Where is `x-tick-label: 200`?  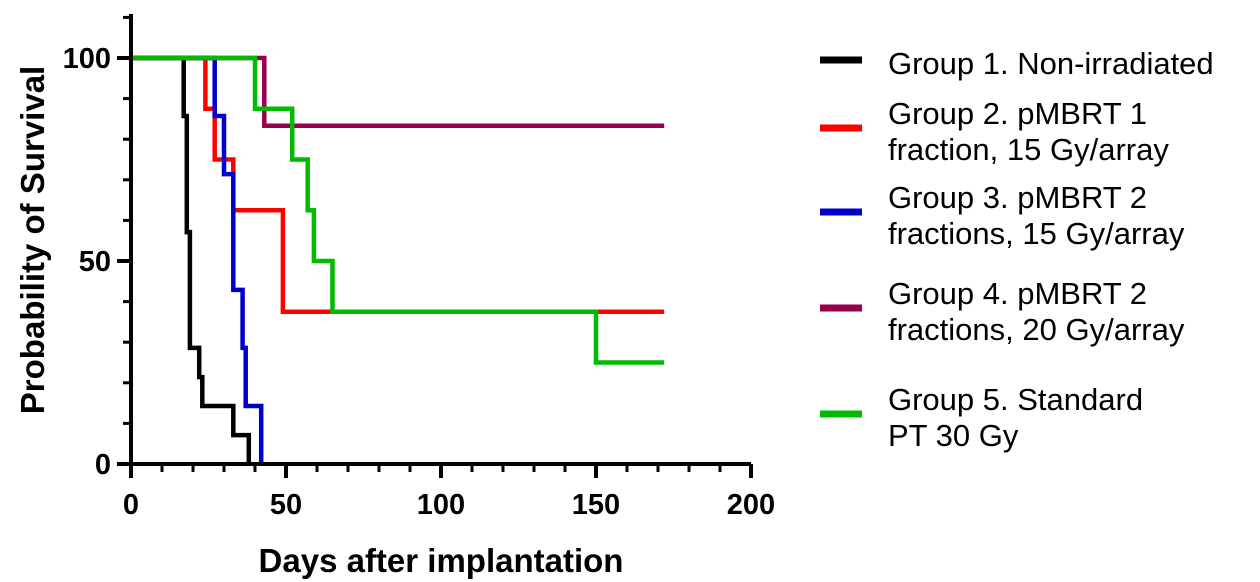
x-tick-label: 200 is located at coordinates (751, 505).